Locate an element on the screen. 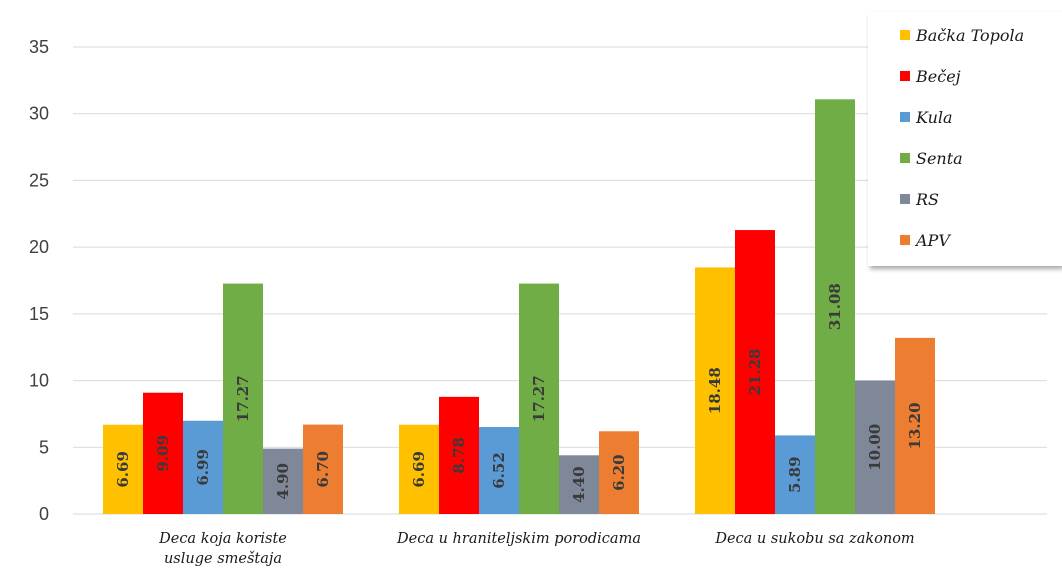 The image size is (1062, 580). data-label: 9.09 is located at coordinates (163, 453).